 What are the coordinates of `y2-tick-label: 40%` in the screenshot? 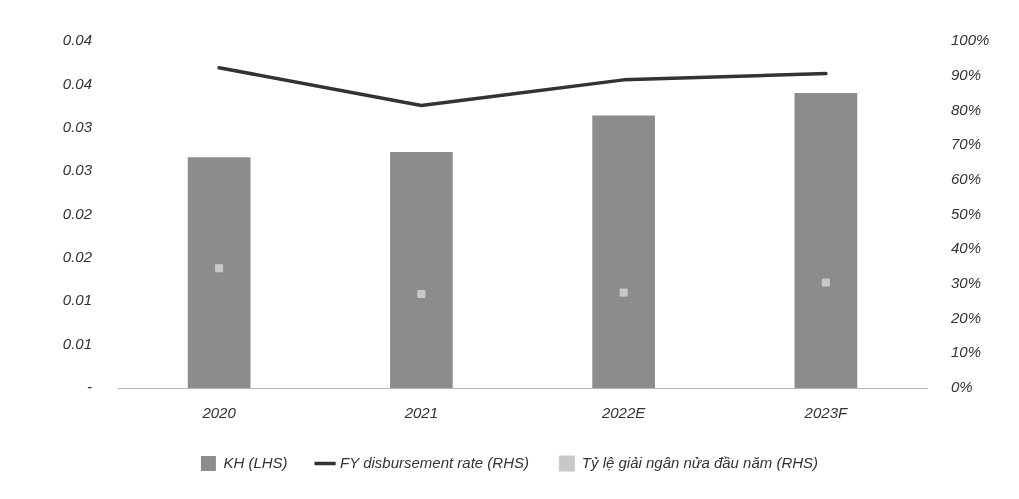 It's located at (966, 248).